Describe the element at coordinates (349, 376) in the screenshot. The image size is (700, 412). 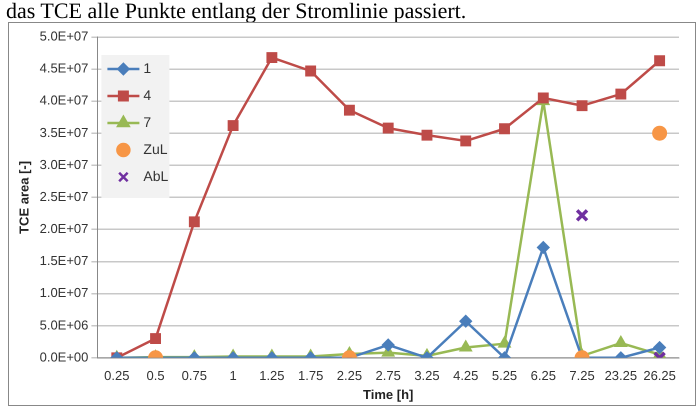
I see `x-tick-label: 2.25` at that location.